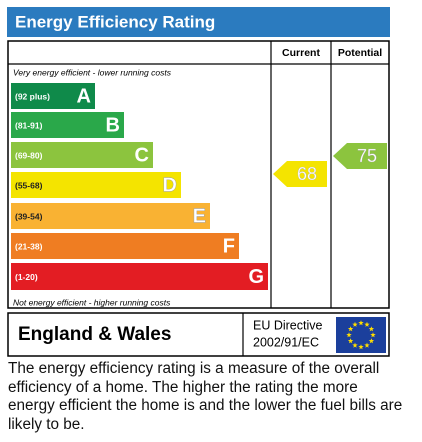  Describe the element at coordinates (32, 96) in the screenshot. I see `band-range: (92 plus)` at that location.